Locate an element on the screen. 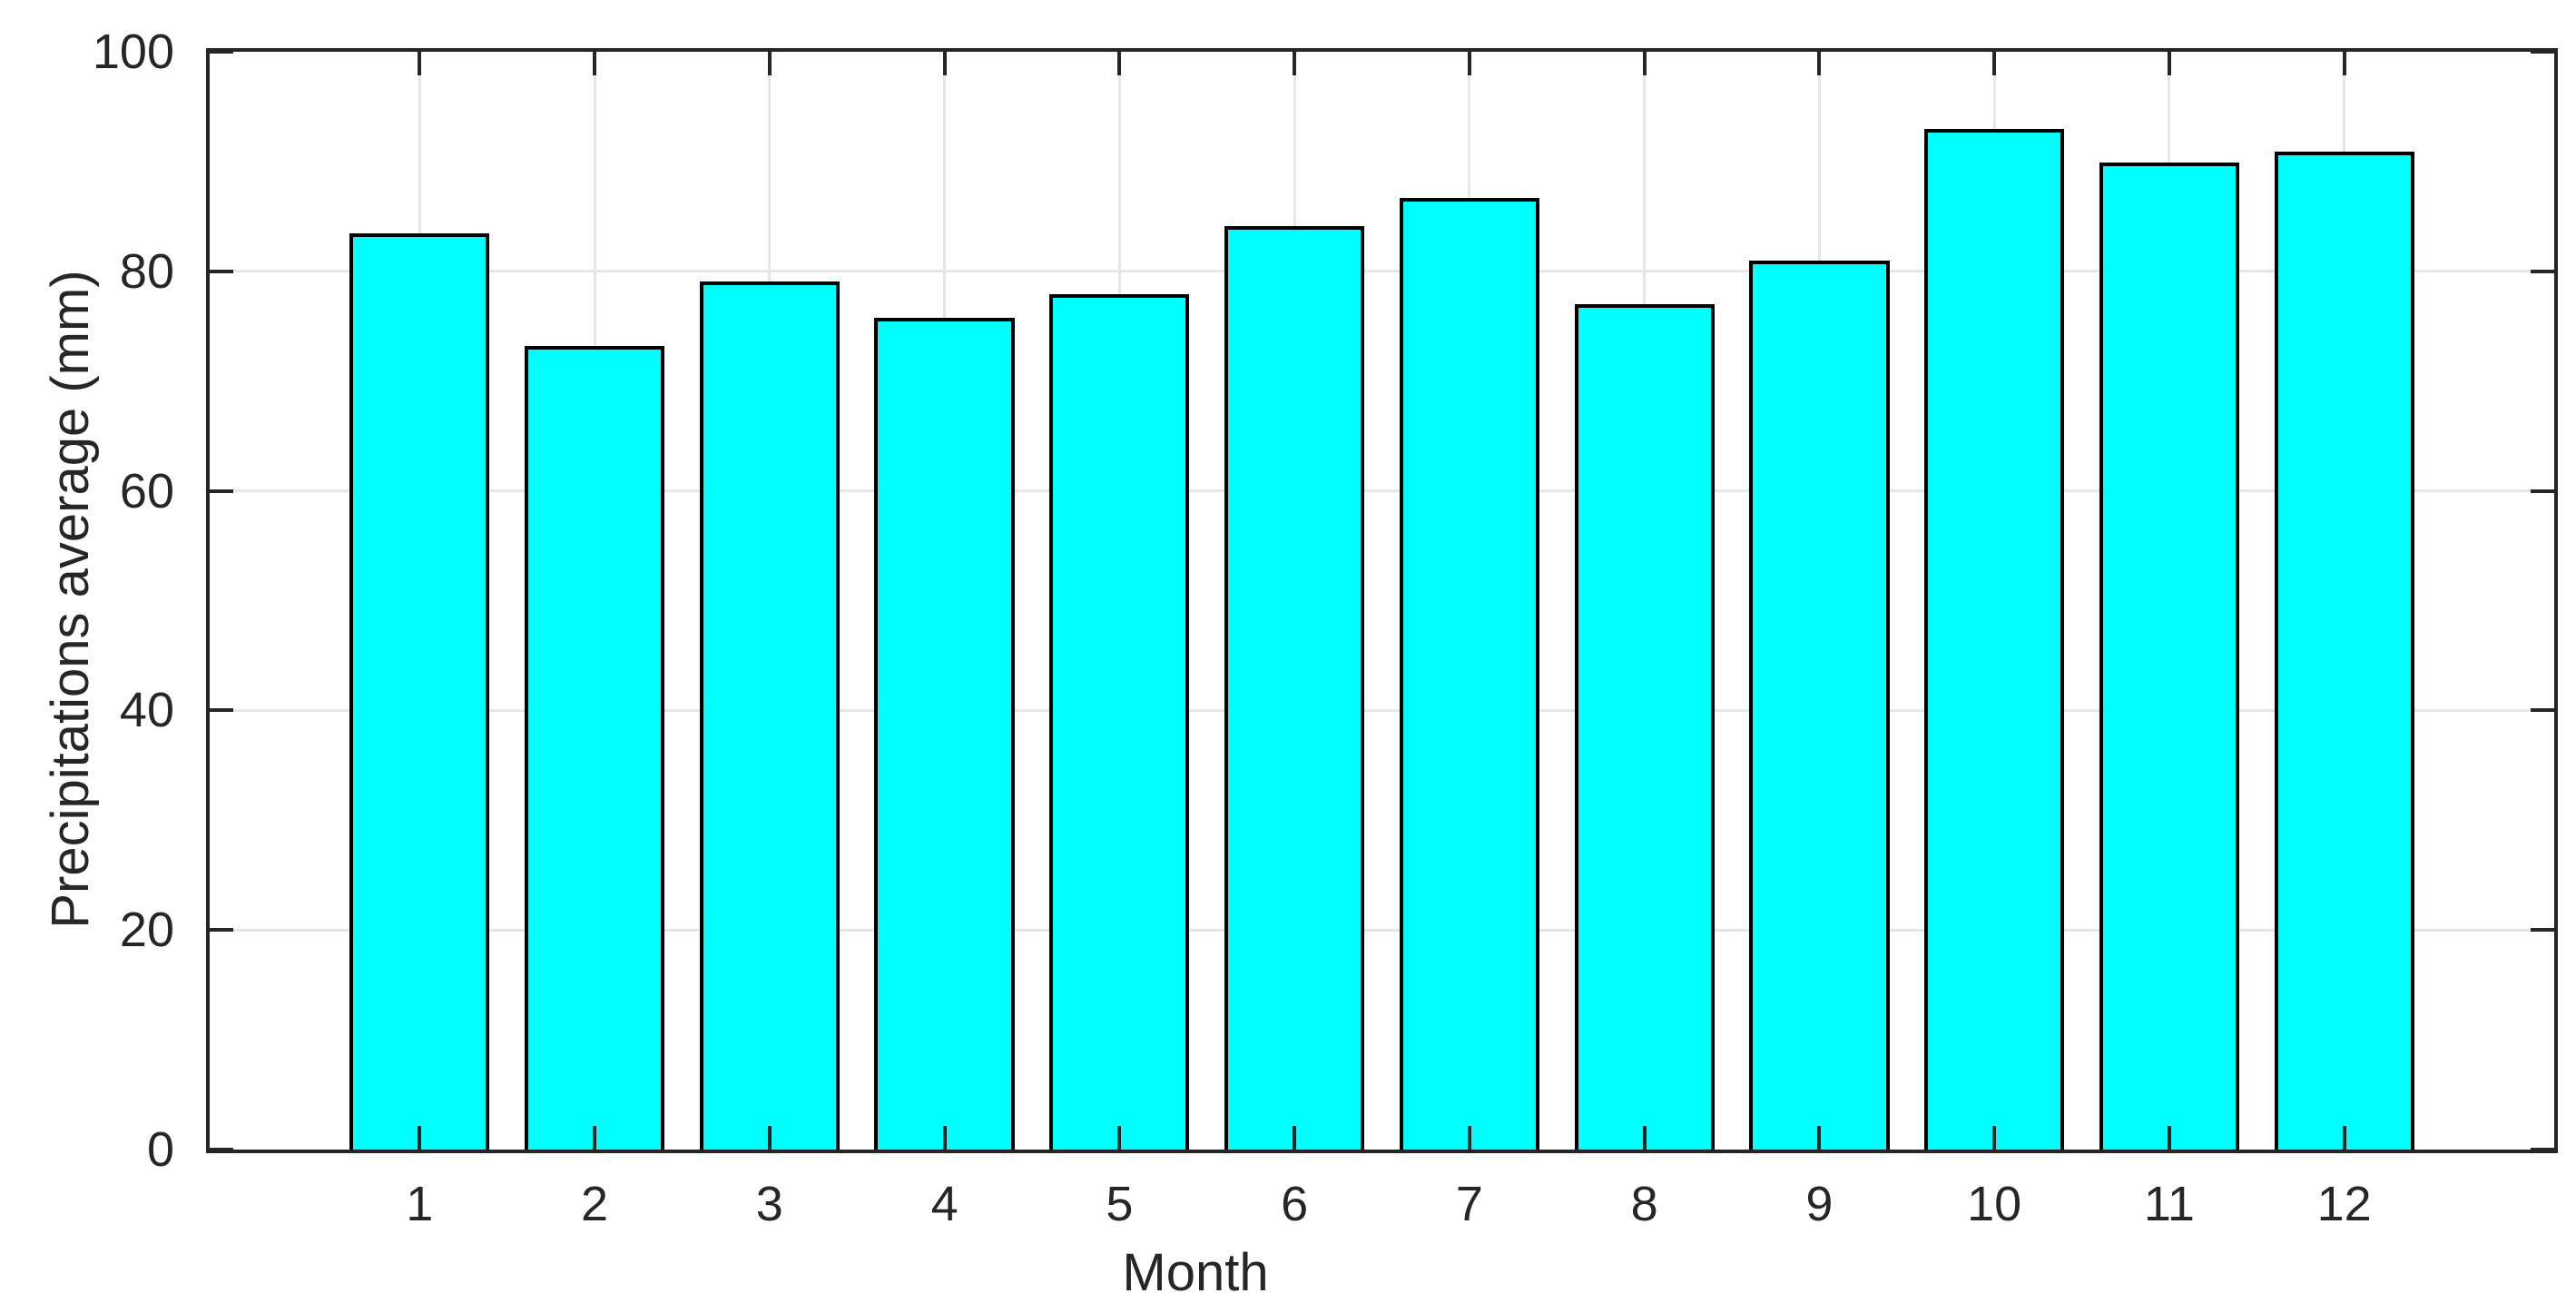 This screenshot has width=2576, height=1313. x-tick-label: 3 is located at coordinates (769, 1204).